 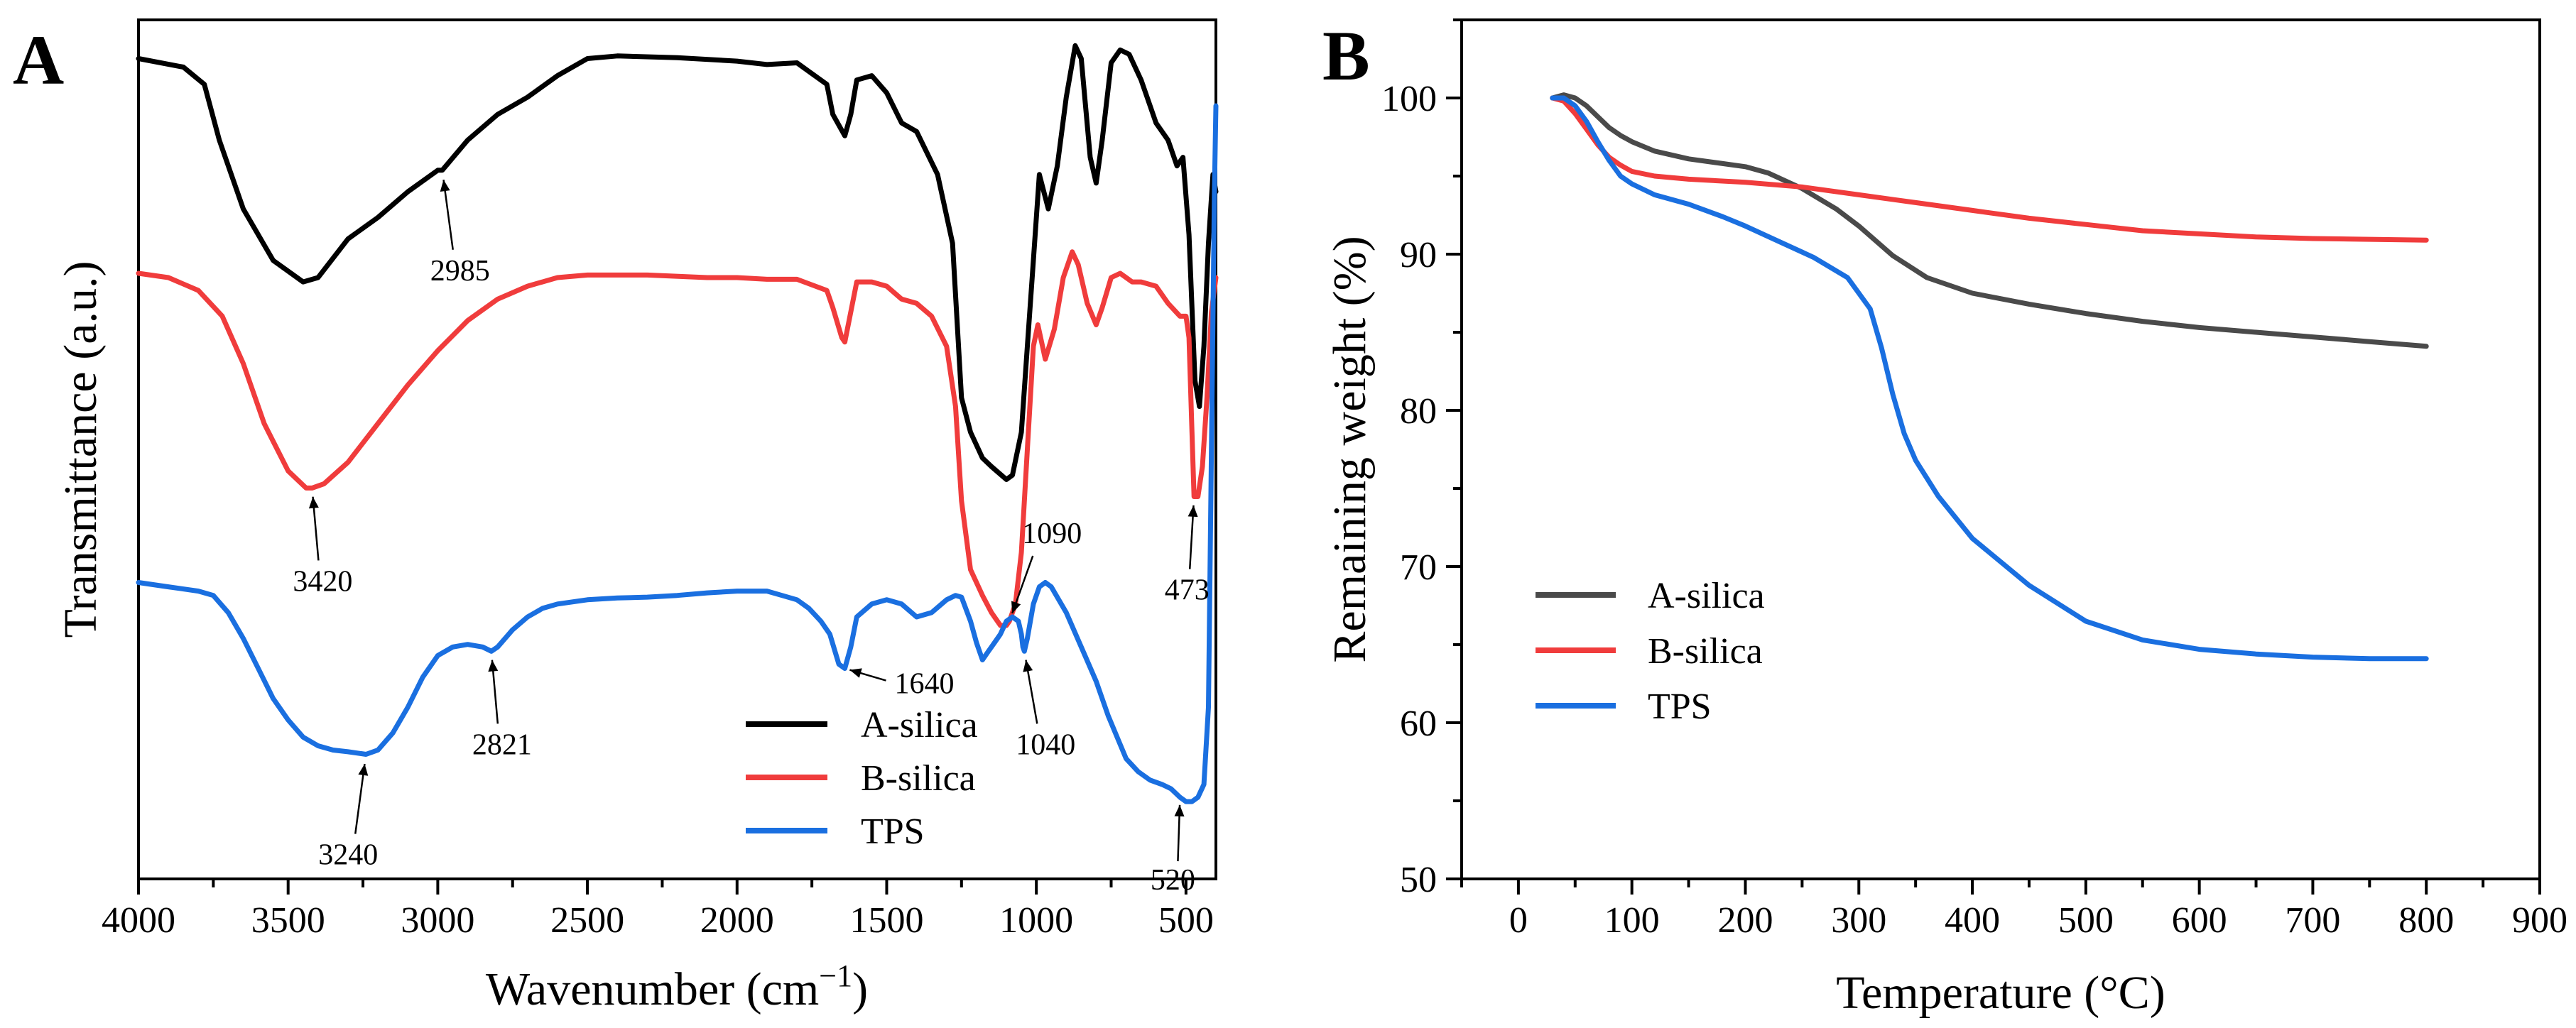 What do you see at coordinates (348, 855) in the screenshot?
I see `annotation-label-3240: 3240` at bounding box center [348, 855].